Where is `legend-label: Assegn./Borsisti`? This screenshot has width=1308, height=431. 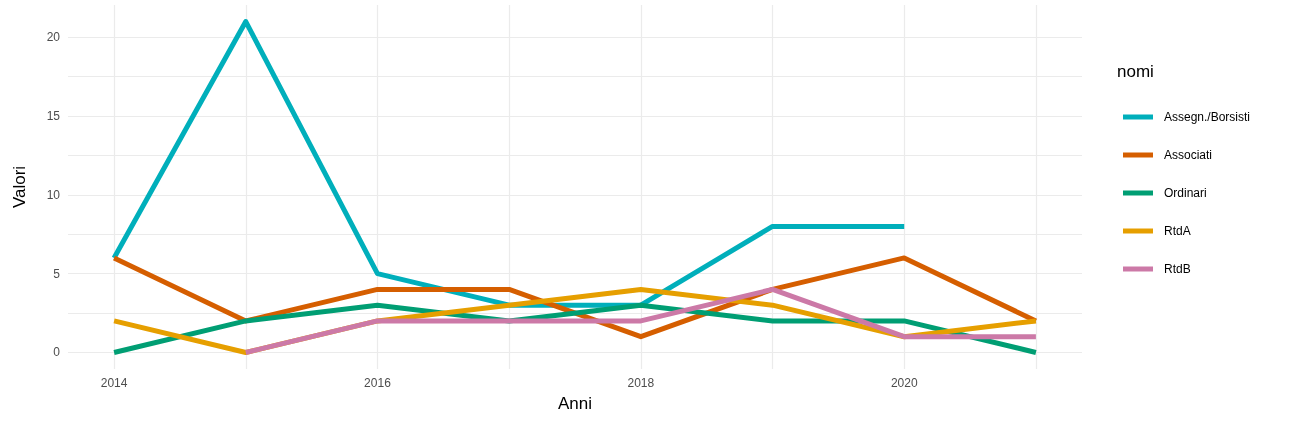
legend-label: Assegn./Borsisti is located at coordinates (1207, 117).